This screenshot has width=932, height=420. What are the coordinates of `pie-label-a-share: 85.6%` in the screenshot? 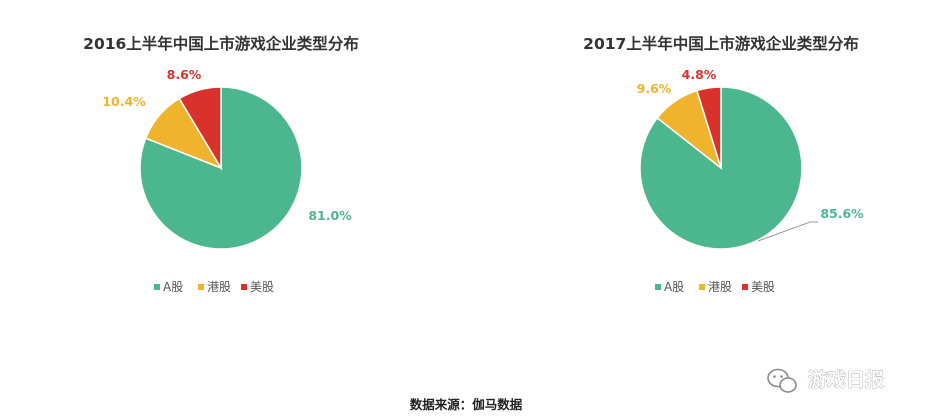 It's located at (842, 213).